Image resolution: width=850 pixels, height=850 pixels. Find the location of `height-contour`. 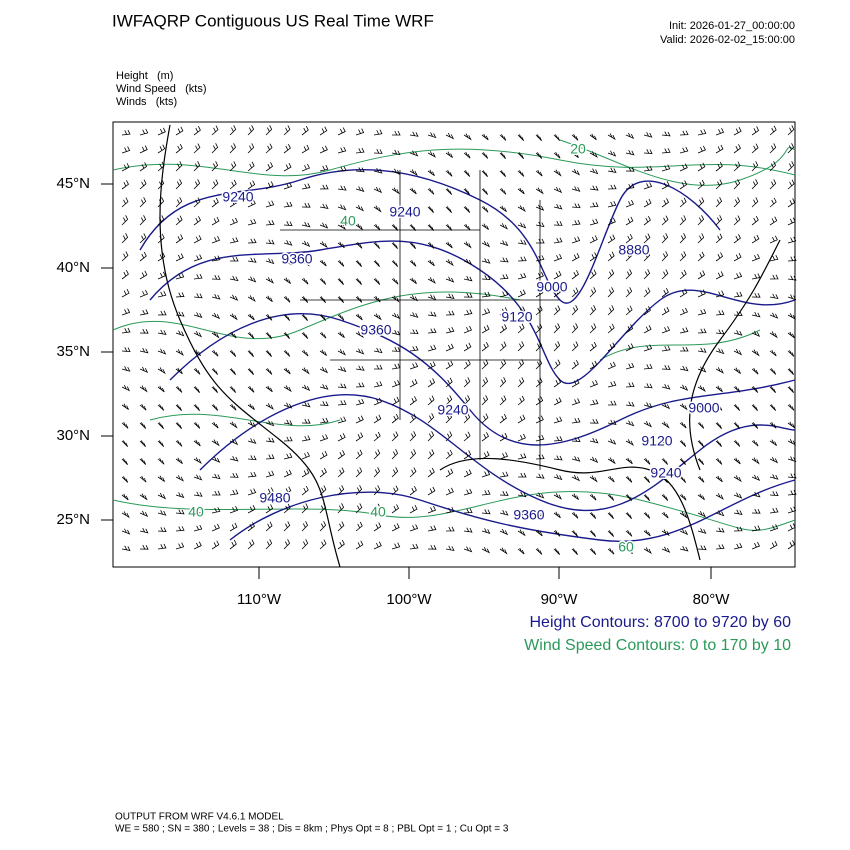

height-contour is located at coordinates (430, 236).